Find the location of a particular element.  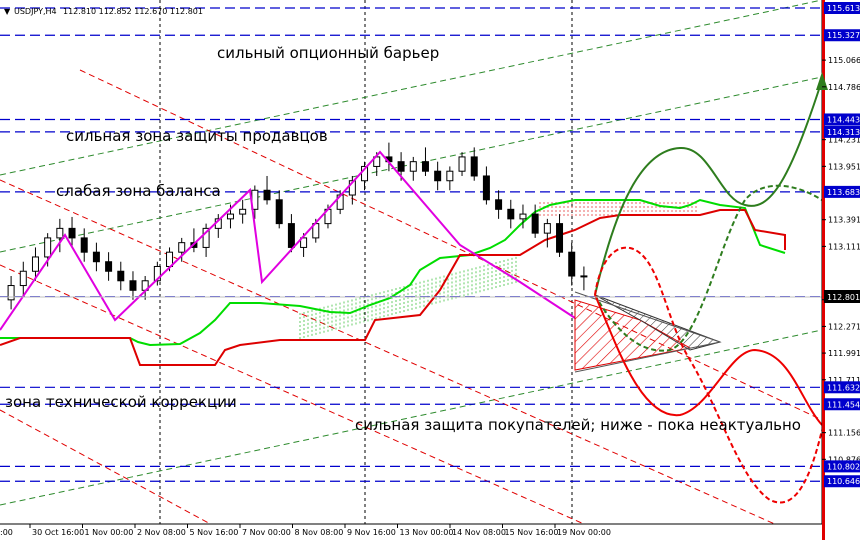

current-price-box: 112.801 is located at coordinates (842, 296).